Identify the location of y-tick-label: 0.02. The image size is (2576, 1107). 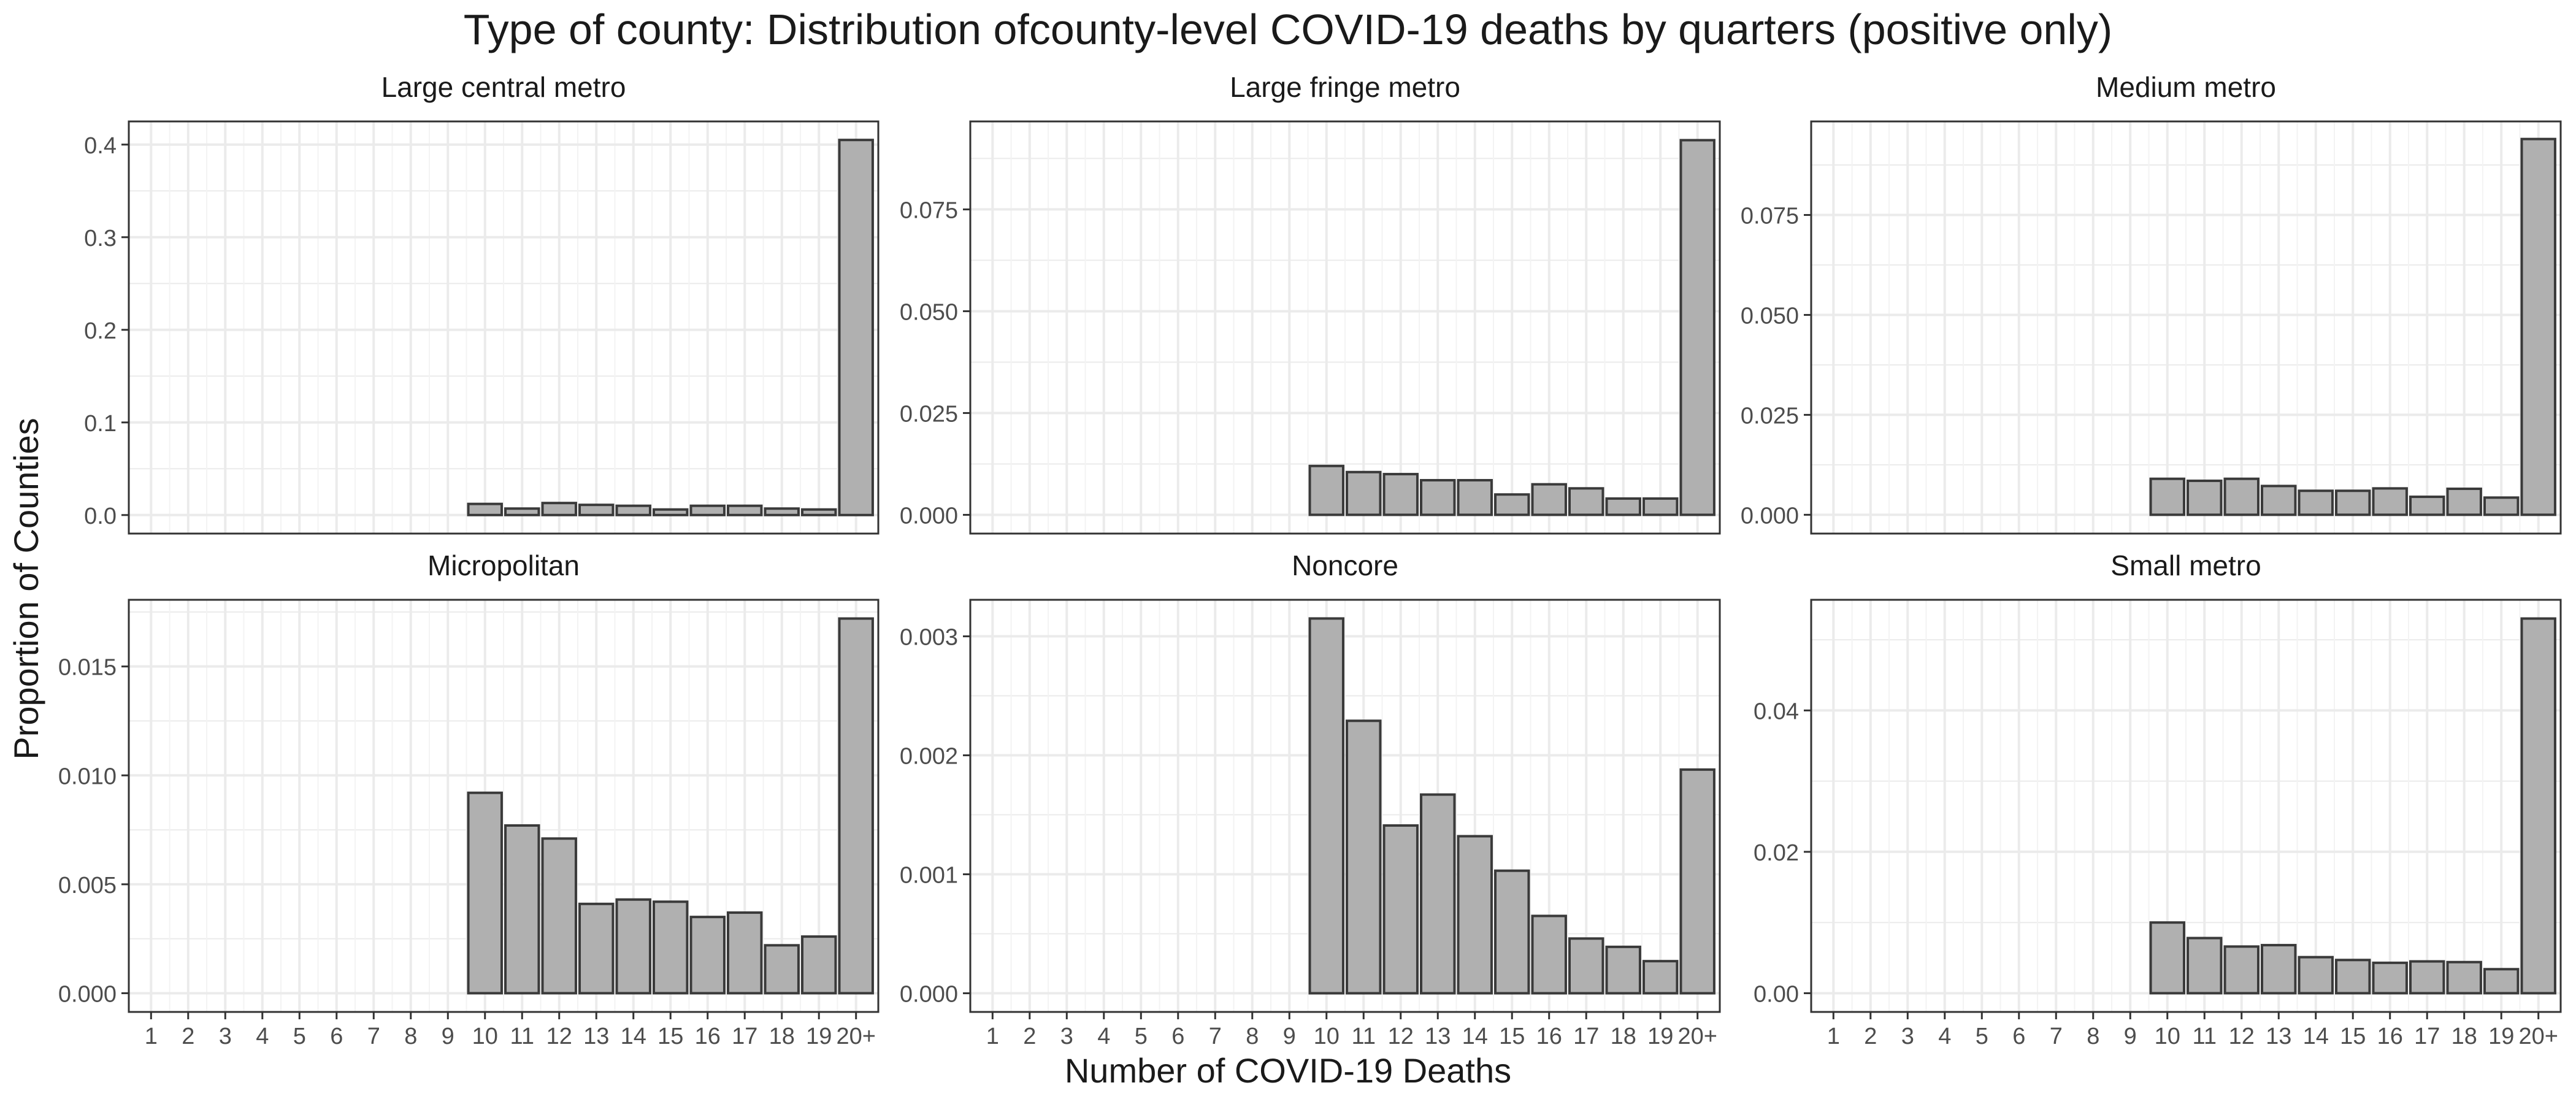
(1776, 853).